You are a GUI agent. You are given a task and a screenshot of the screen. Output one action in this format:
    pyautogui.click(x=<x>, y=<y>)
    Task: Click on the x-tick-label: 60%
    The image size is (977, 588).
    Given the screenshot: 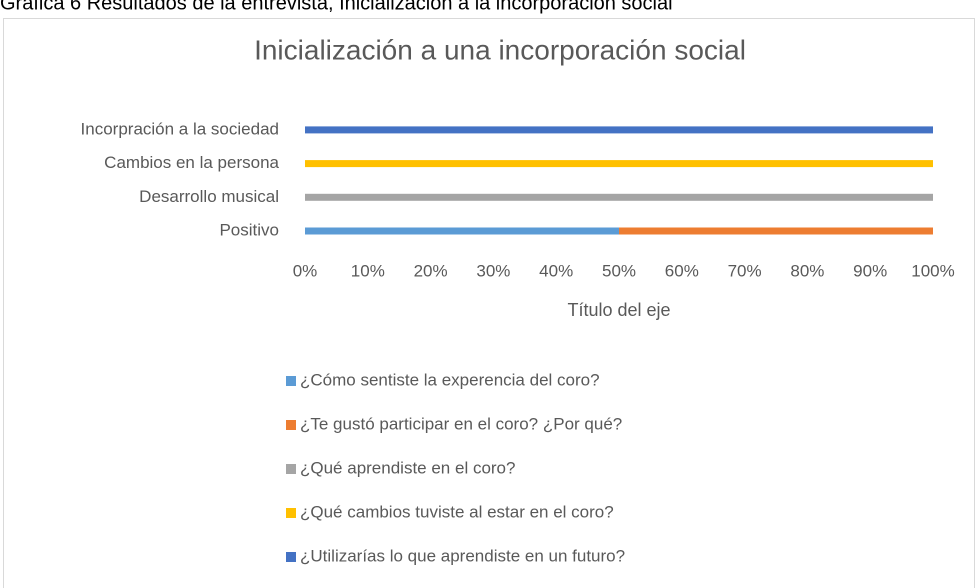 What is the action you would take?
    pyautogui.click(x=682, y=270)
    